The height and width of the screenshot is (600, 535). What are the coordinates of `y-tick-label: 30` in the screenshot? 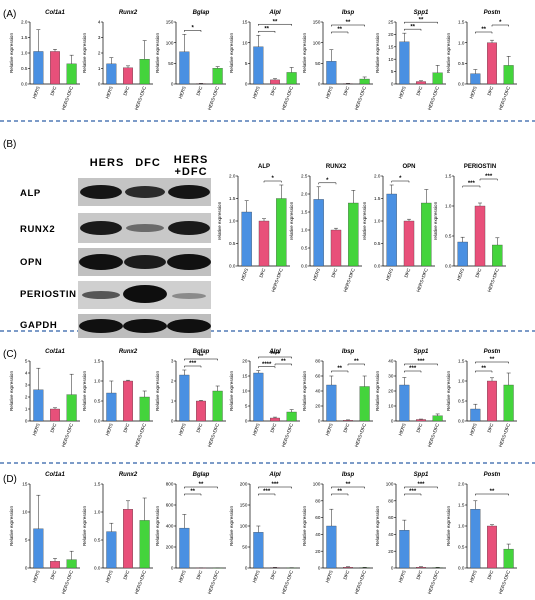 It's located at (391, 376).